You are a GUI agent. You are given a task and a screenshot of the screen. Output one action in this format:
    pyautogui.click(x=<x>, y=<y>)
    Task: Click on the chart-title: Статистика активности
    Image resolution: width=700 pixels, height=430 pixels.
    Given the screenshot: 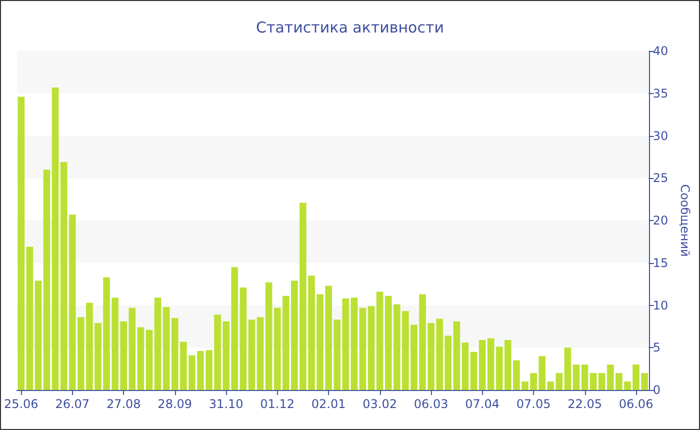 What is the action you would take?
    pyautogui.click(x=350, y=27)
    